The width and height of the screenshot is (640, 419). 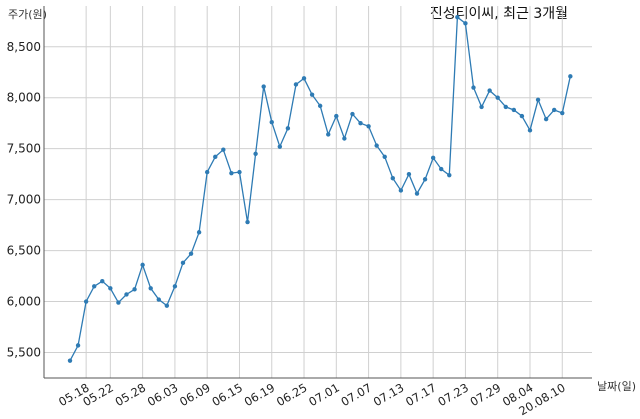 I want to click on y-axis-label: 주가(원), so click(x=27, y=14).